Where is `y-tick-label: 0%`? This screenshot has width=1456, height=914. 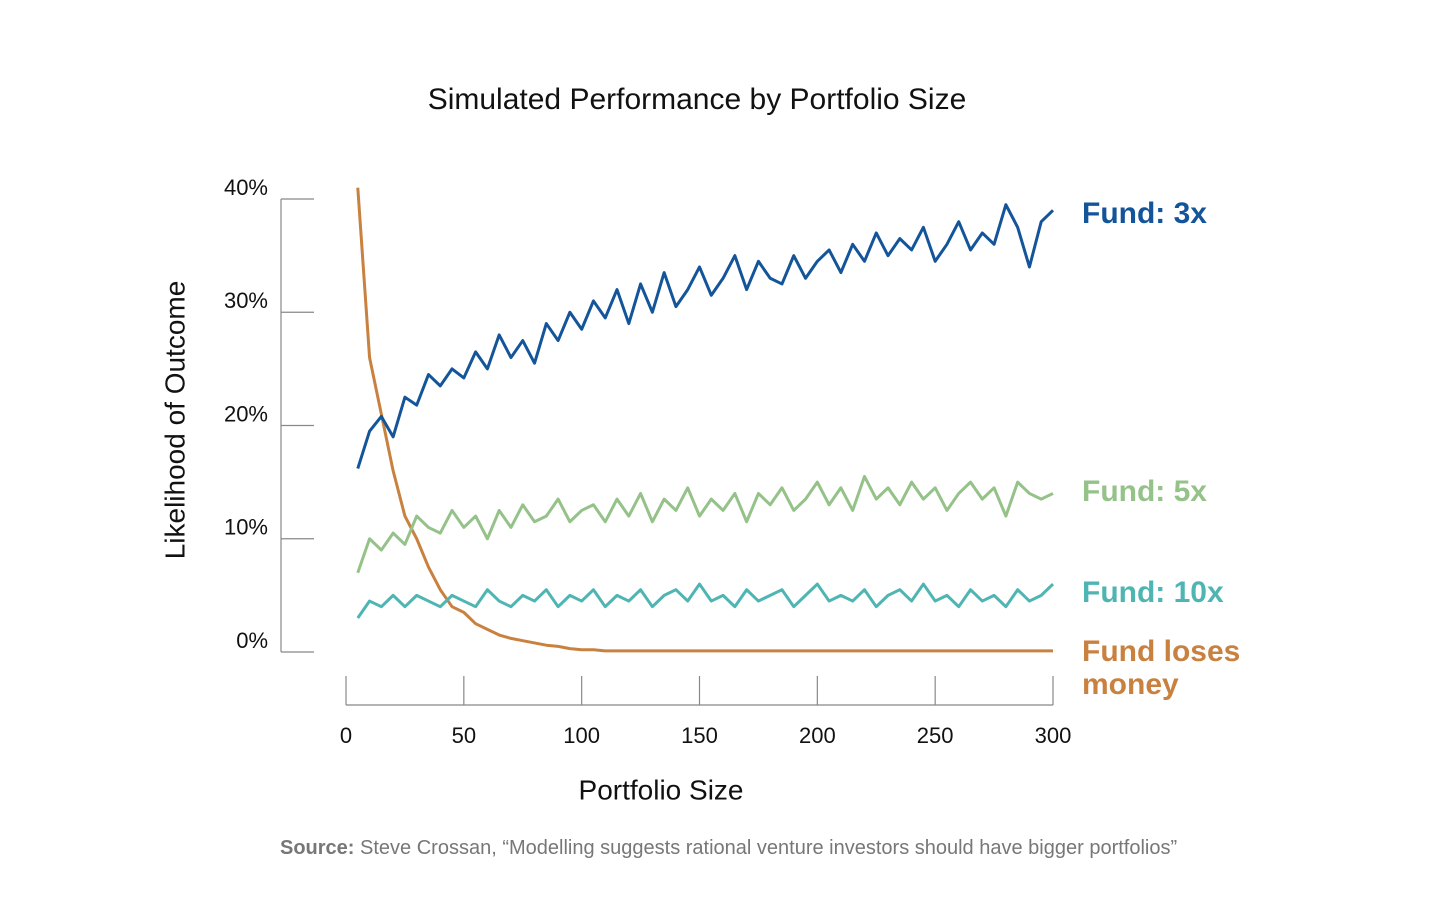 y-tick-label: 0% is located at coordinates (252, 640).